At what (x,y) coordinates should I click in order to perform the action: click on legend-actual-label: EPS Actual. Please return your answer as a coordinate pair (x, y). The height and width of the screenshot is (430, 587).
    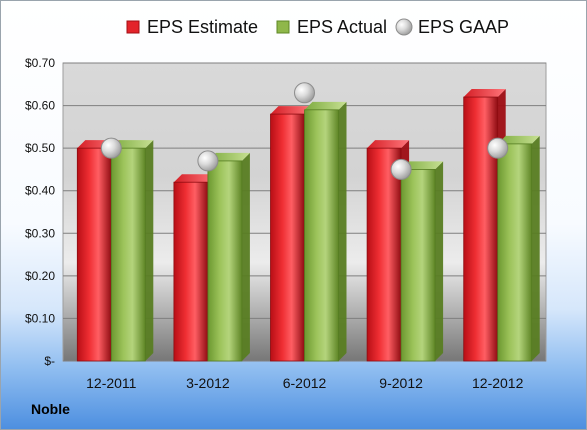
    Looking at the image, I should click on (342, 27).